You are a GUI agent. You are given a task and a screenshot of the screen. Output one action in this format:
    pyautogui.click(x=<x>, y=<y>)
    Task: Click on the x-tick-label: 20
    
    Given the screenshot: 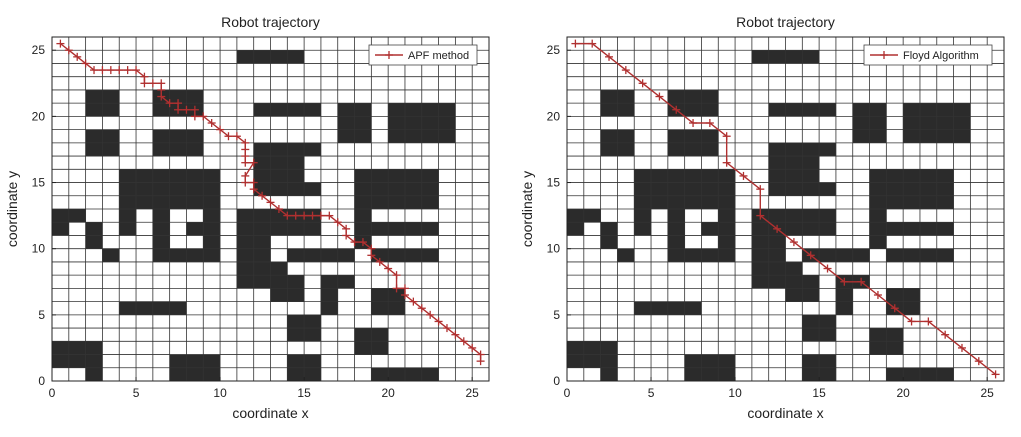 What is the action you would take?
    pyautogui.click(x=903, y=393)
    